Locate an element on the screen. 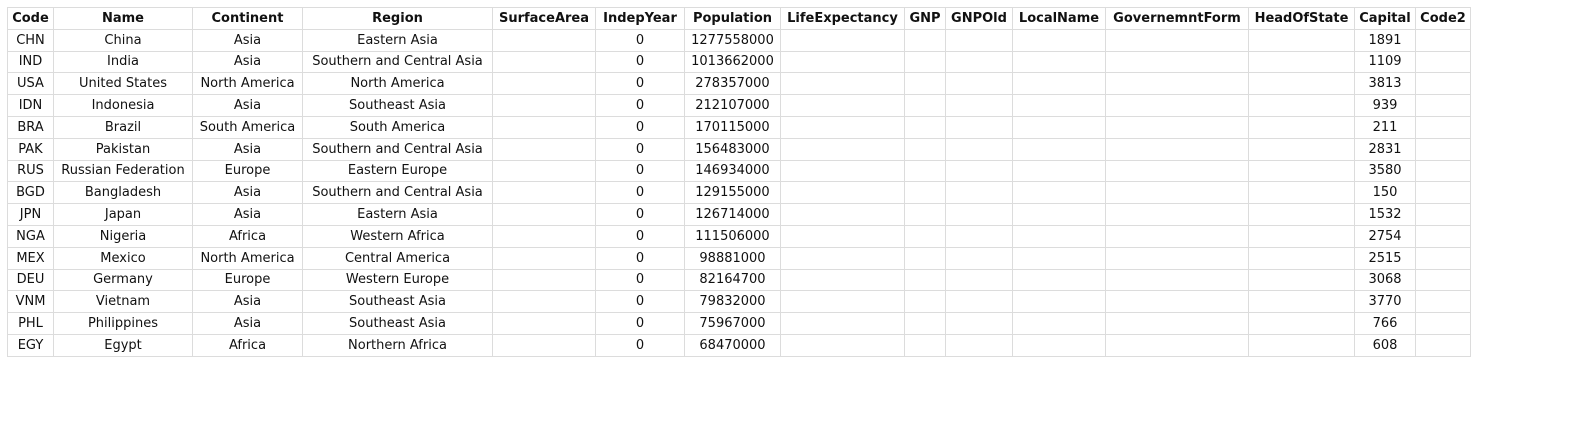 The width and height of the screenshot is (1588, 428). table-cell-code: MEX is located at coordinates (30, 258).